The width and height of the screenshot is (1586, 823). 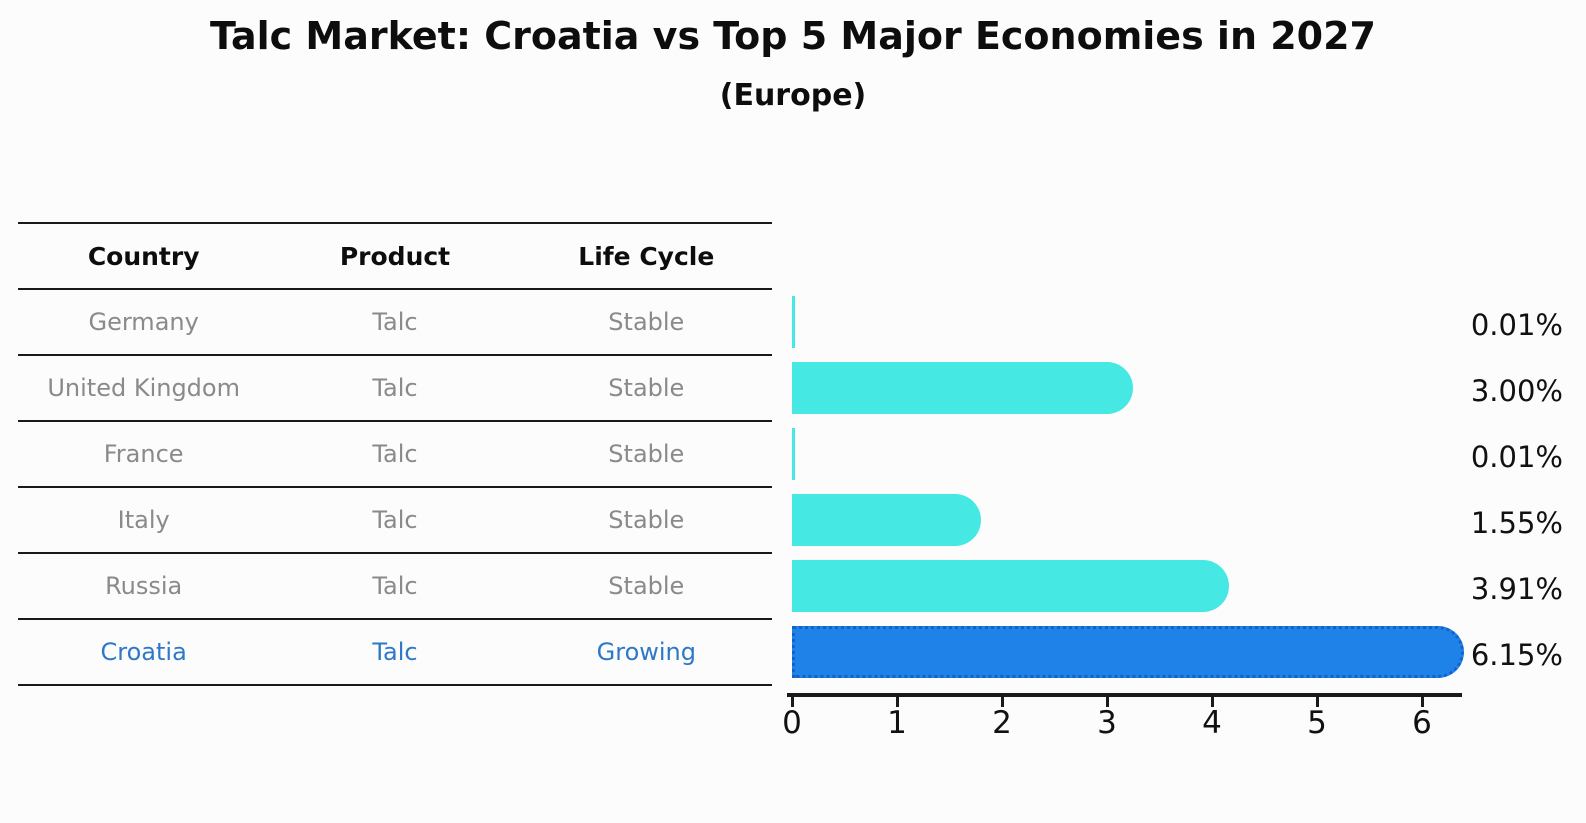 I want to click on value-label-russia: 3.91%, so click(x=1516, y=589).